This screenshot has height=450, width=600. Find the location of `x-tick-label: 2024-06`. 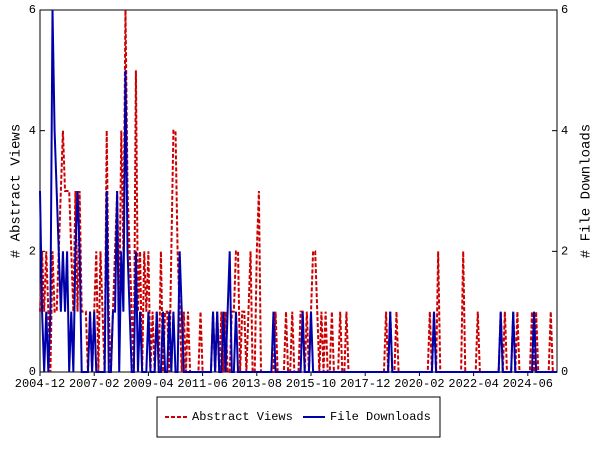

x-tick-label: 2024-06 is located at coordinates (528, 384).